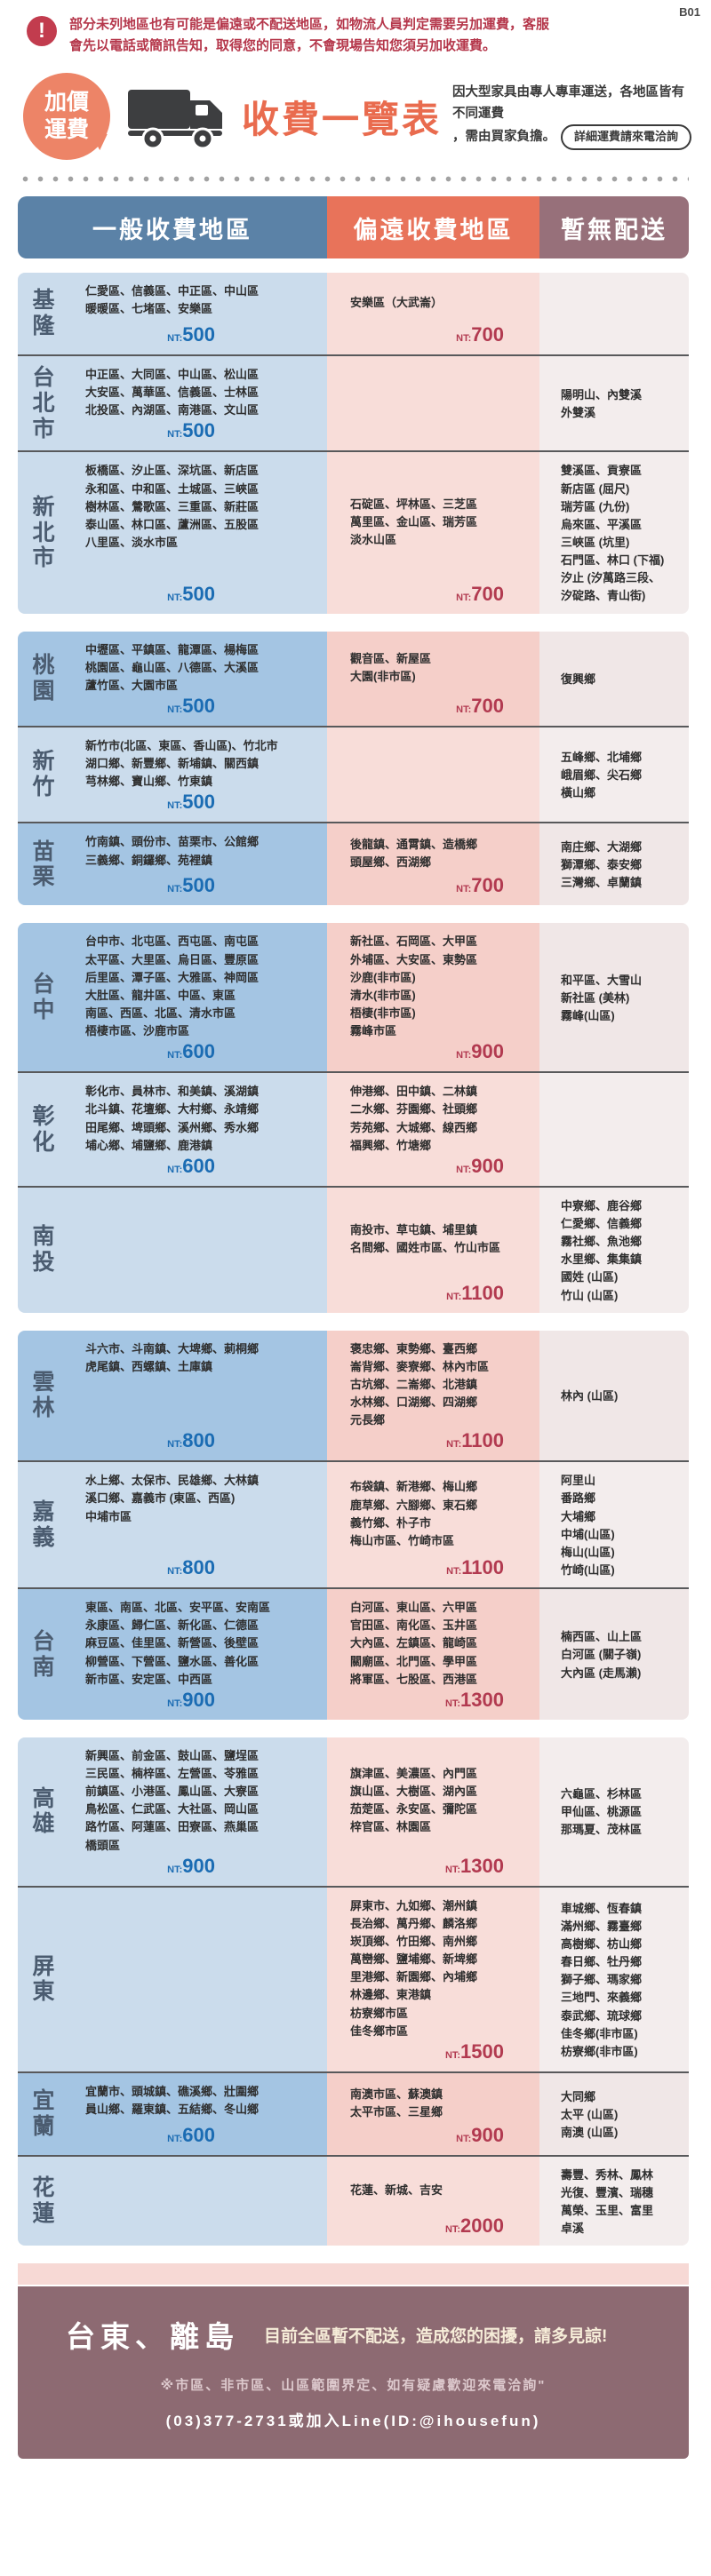 The height and width of the screenshot is (2576, 711). What do you see at coordinates (175, 120) in the screenshot?
I see `truck-icon` at bounding box center [175, 120].